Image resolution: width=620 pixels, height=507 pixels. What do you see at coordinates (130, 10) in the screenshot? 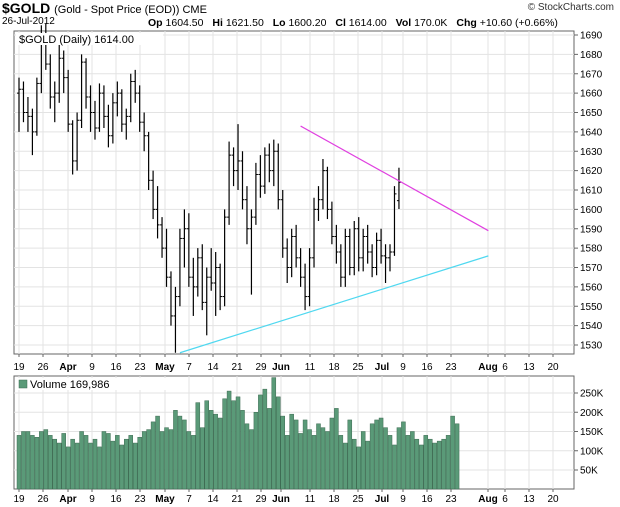
I see `symbol-description: (Gold - Spot Price (EOD)) CME` at bounding box center [130, 10].